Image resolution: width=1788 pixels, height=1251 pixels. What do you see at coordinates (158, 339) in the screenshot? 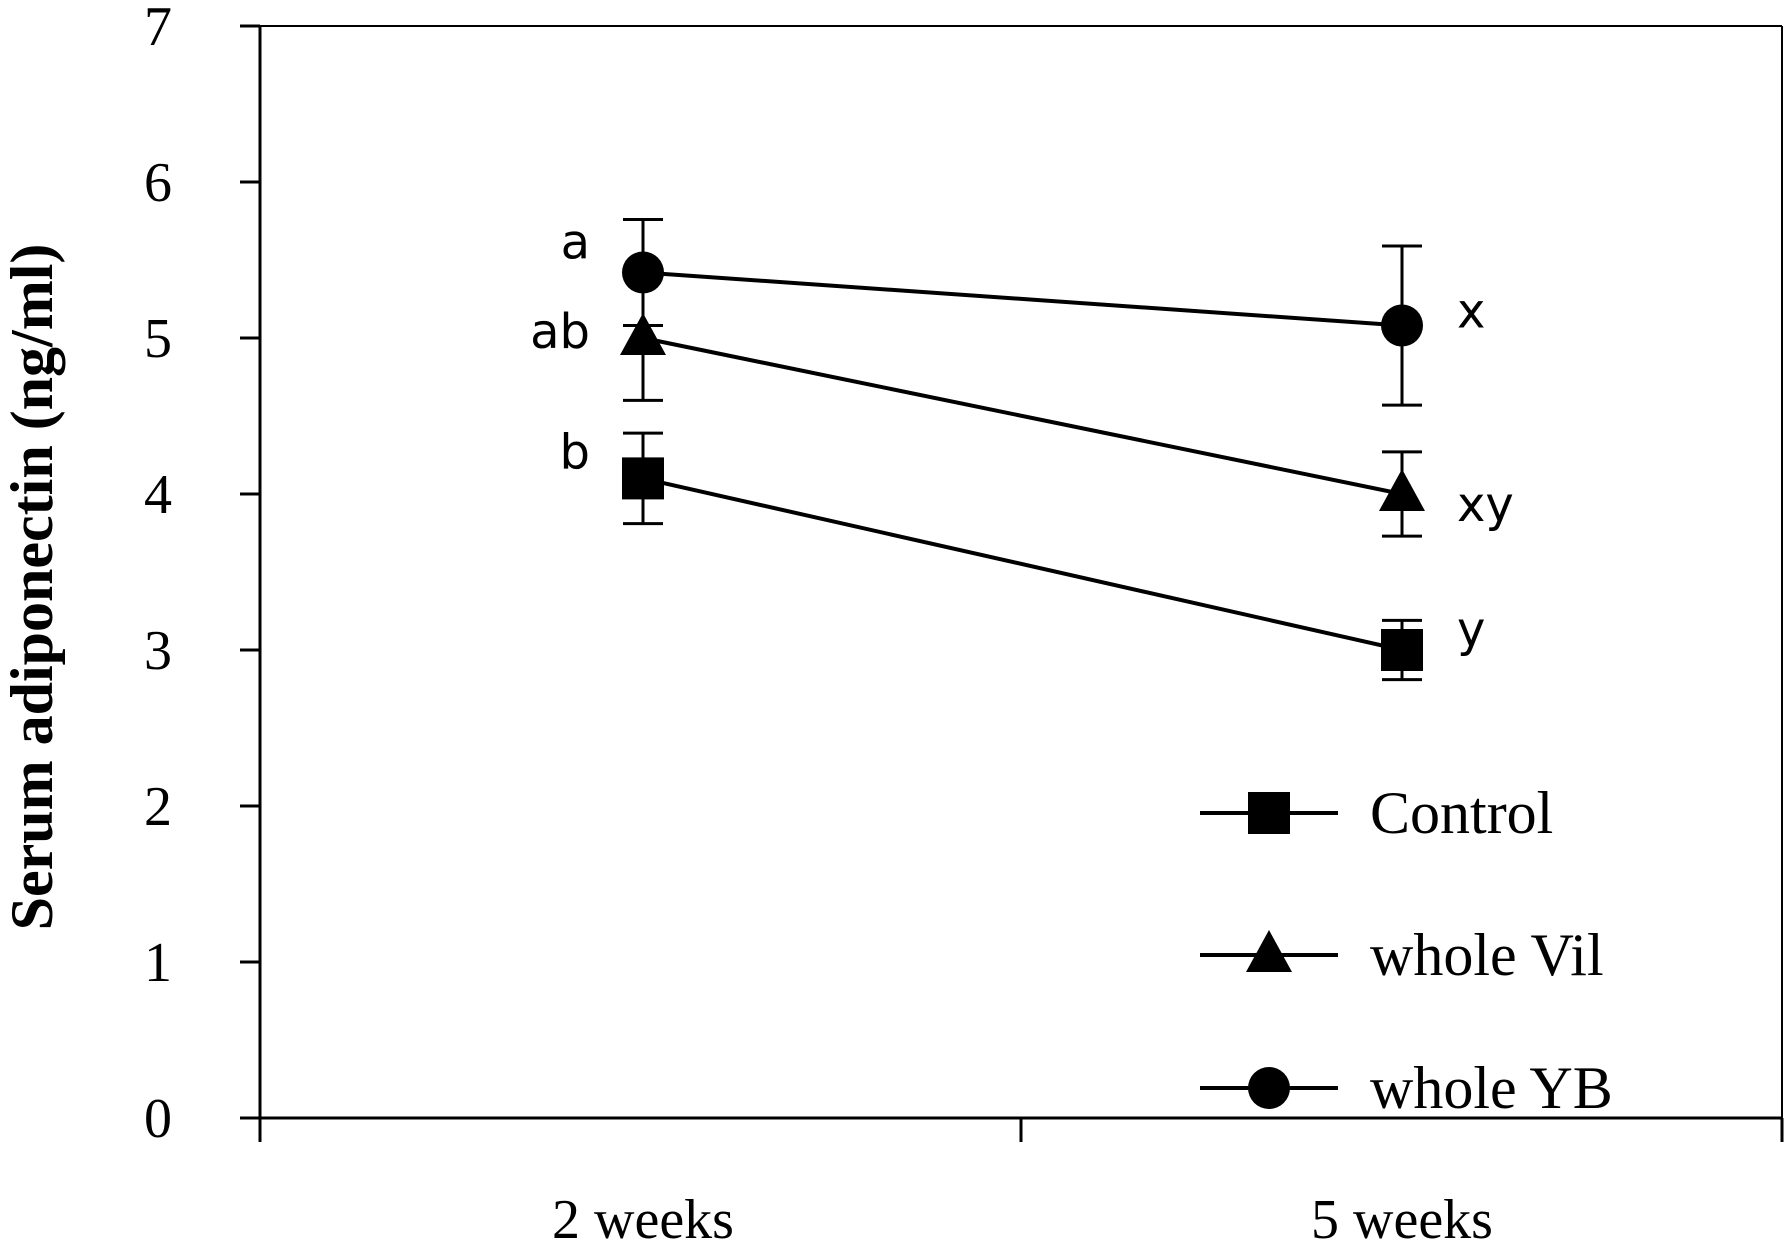
I see `y-tick-label-5: 5` at bounding box center [158, 339].